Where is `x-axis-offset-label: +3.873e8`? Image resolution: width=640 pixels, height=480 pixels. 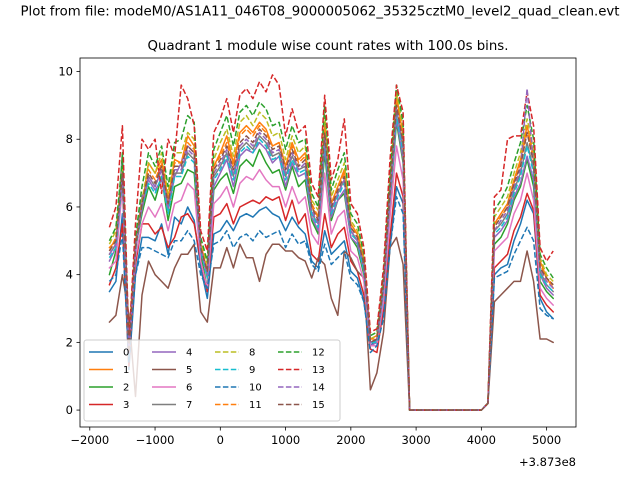
x-axis-offset-label: +3.873e8 is located at coordinates (547, 462).